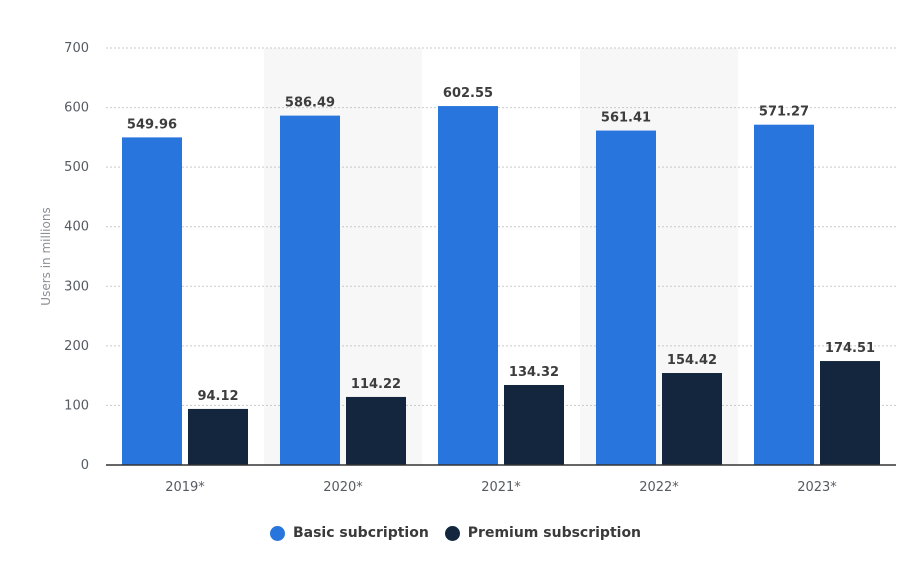  What do you see at coordinates (76, 167) in the screenshot?
I see `y-tick-label: 500` at bounding box center [76, 167].